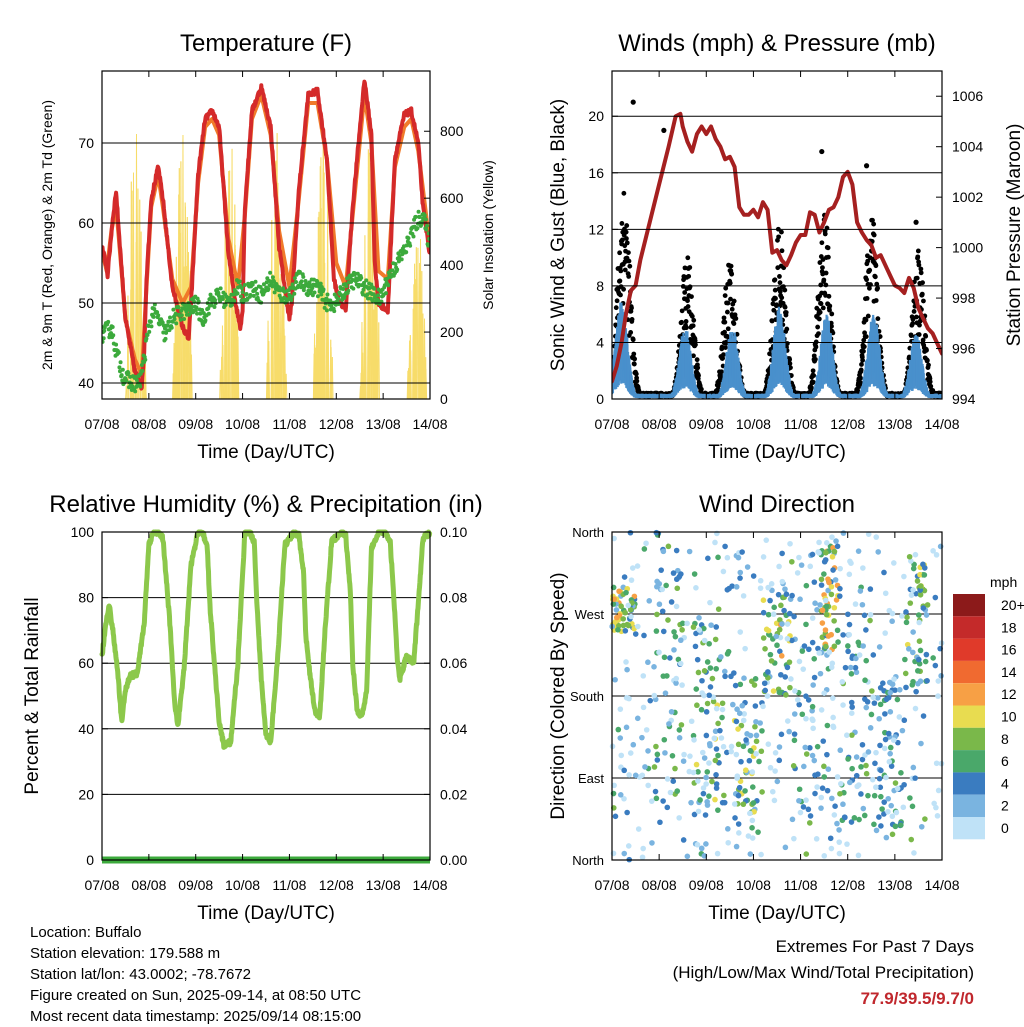 Image resolution: width=1024 pixels, height=1027 pixels. Describe the element at coordinates (383, 424) in the screenshot. I see `x-tick-label: 13/08` at that location.